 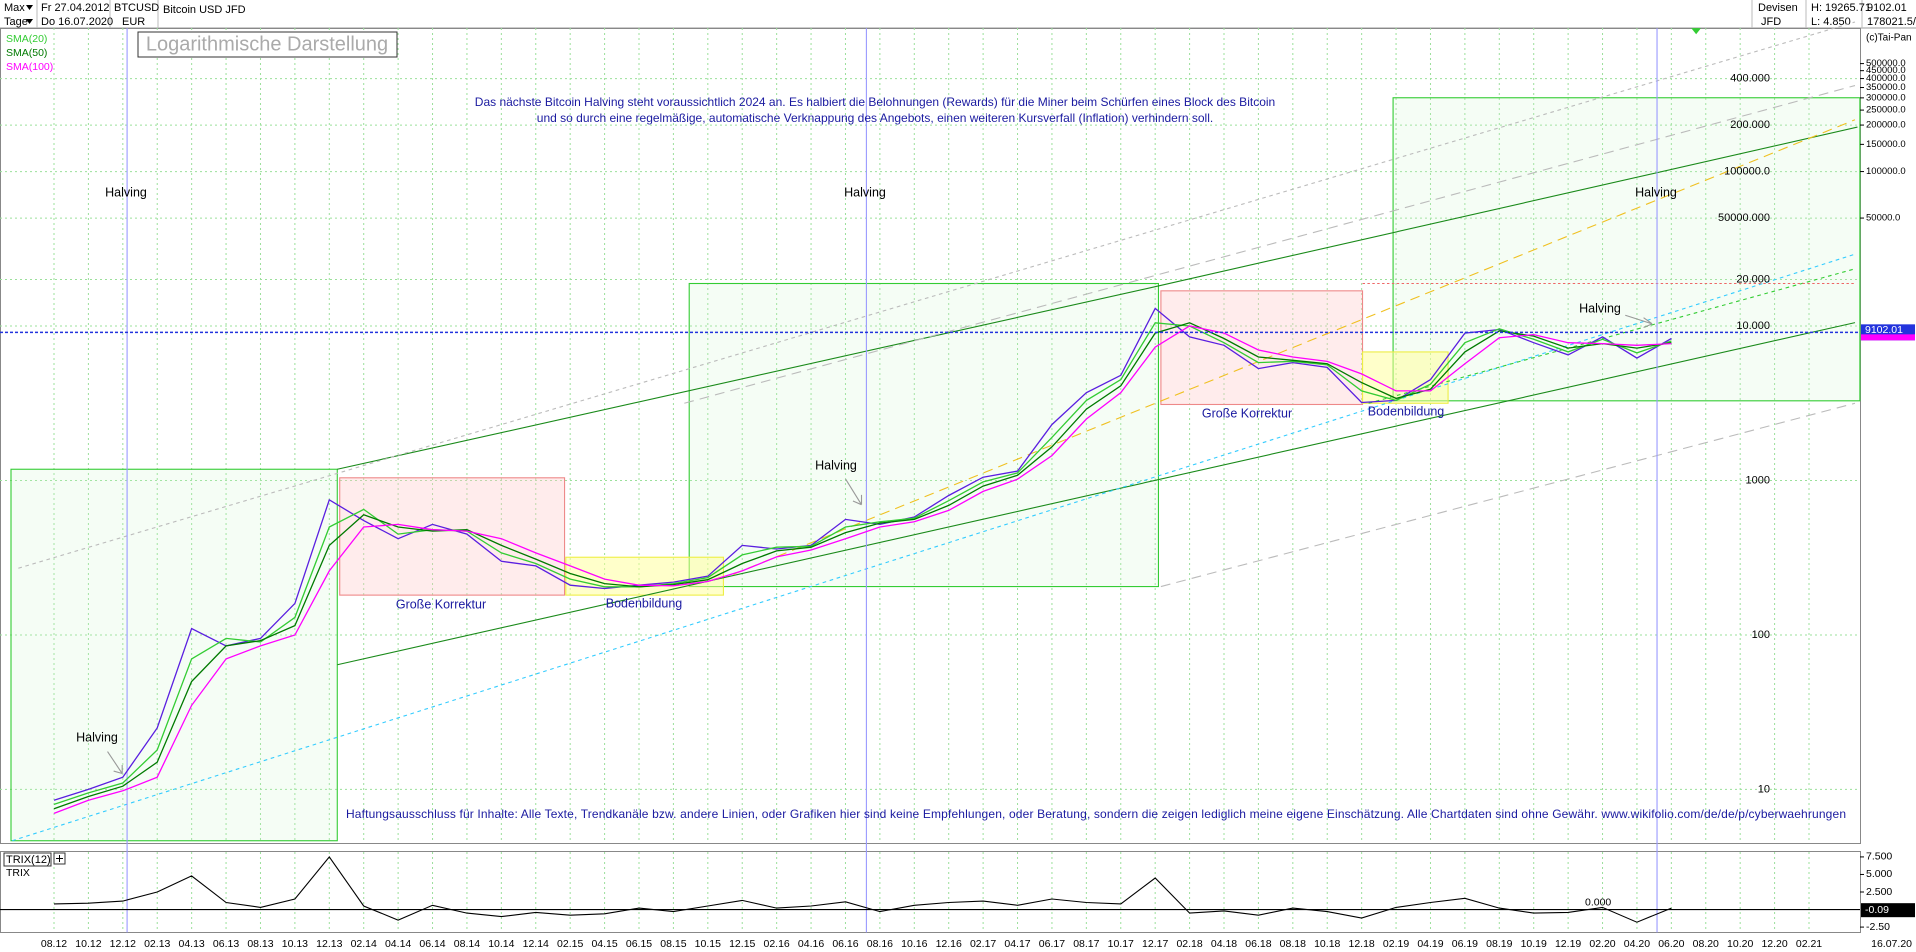 What do you see at coordinates (1747, 171) in the screenshot?
I see `y-tick-label: 100000.0` at bounding box center [1747, 171].